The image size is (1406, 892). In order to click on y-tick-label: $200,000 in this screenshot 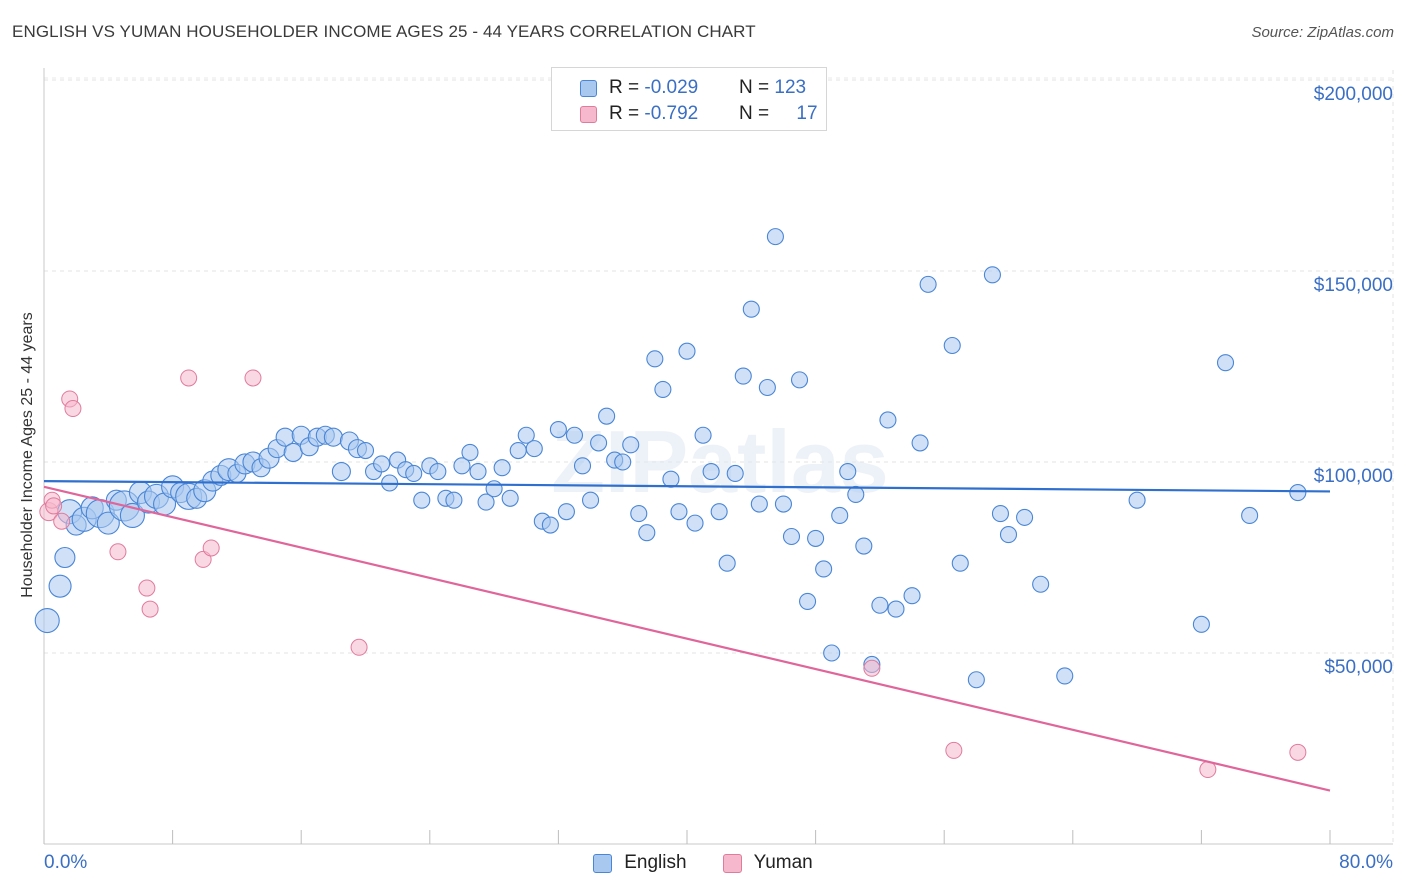, I will do `click(1353, 94)`.